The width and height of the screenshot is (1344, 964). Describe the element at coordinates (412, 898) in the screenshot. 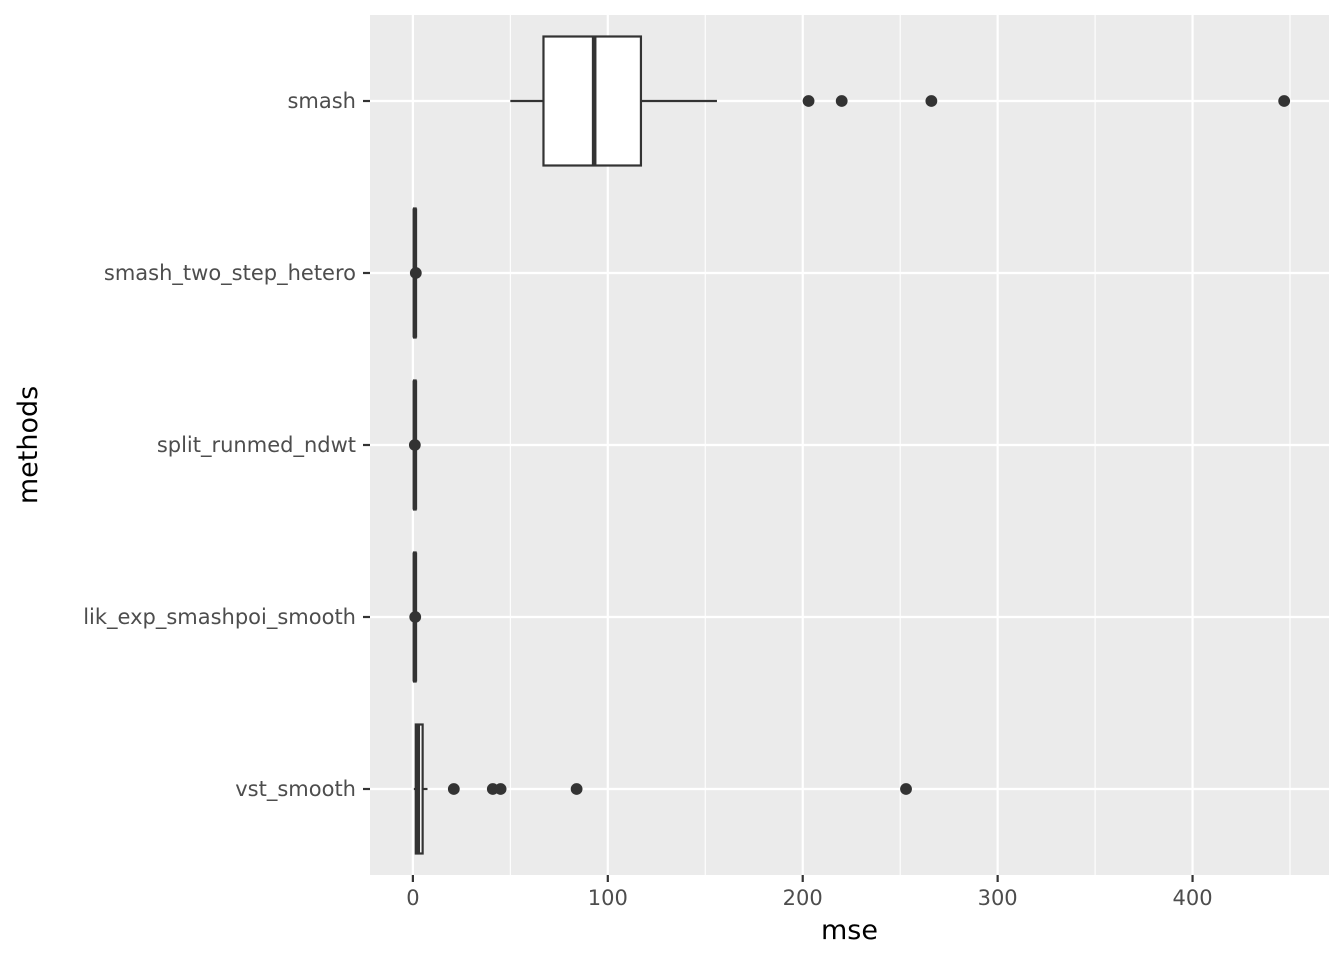

I see `x-tick-label: 0` at that location.